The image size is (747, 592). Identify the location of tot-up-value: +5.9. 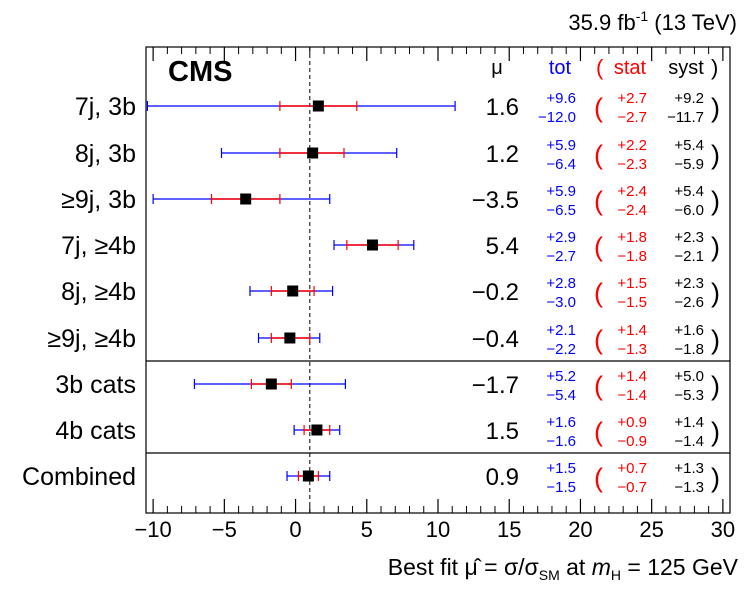
(561, 145).